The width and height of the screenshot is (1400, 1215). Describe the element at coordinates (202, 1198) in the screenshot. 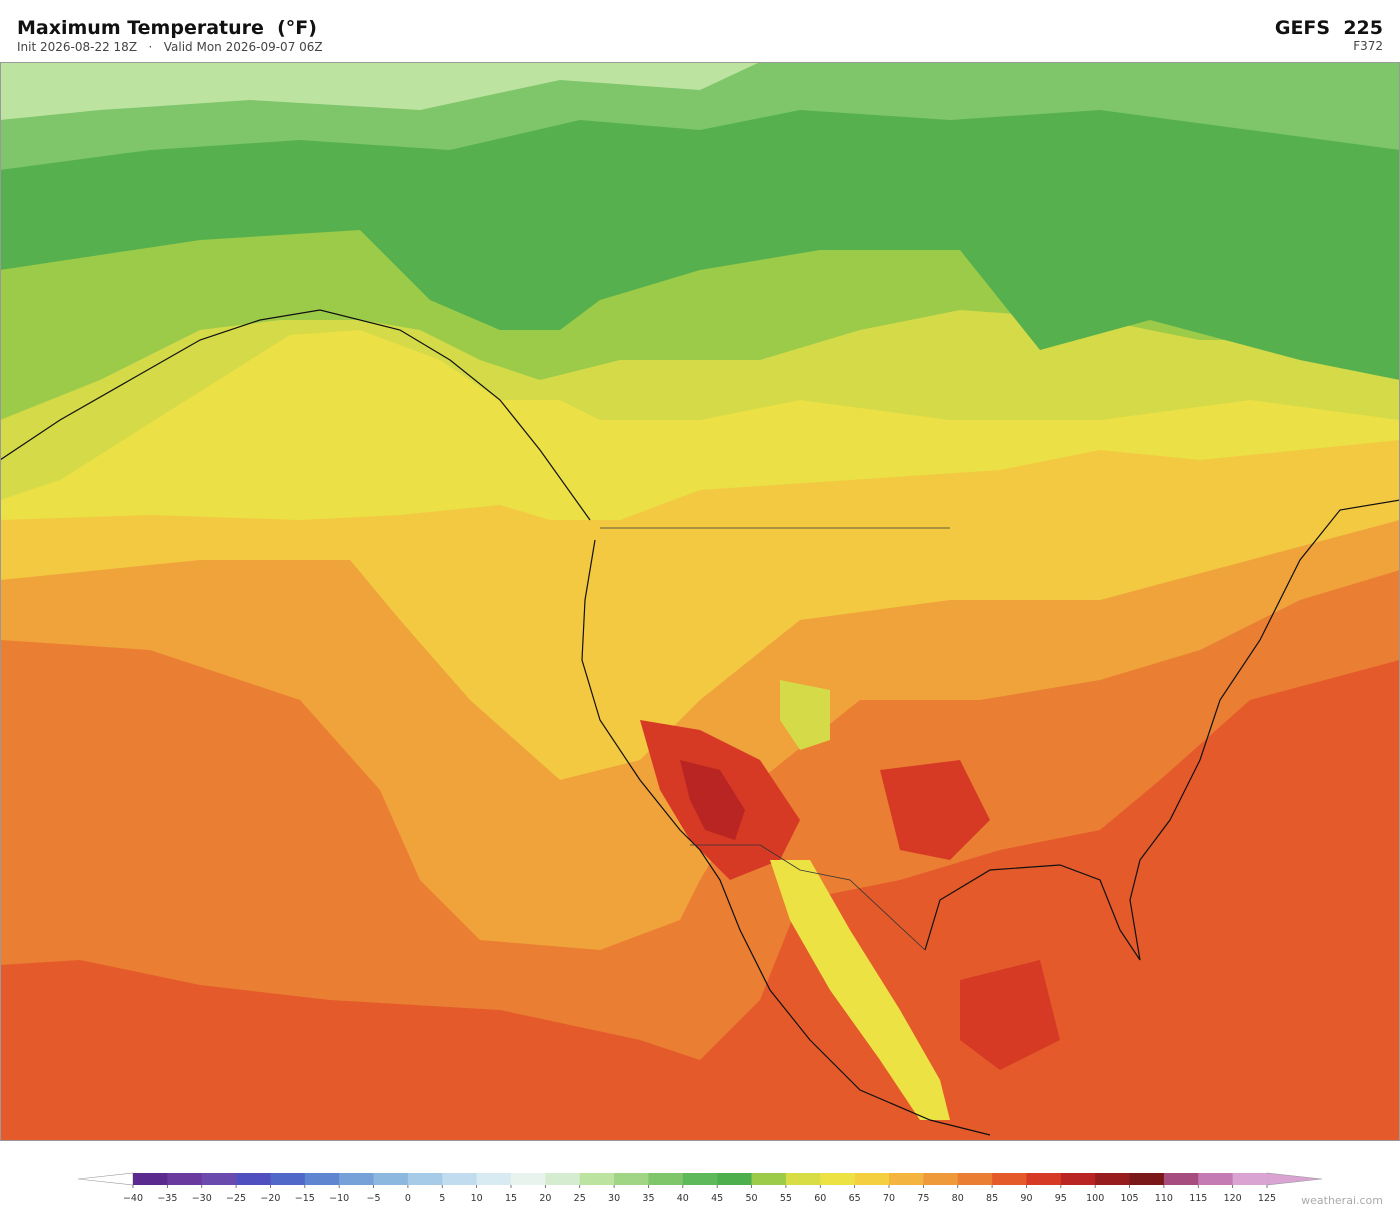

I see `colorbar-tick-label: −30` at that location.